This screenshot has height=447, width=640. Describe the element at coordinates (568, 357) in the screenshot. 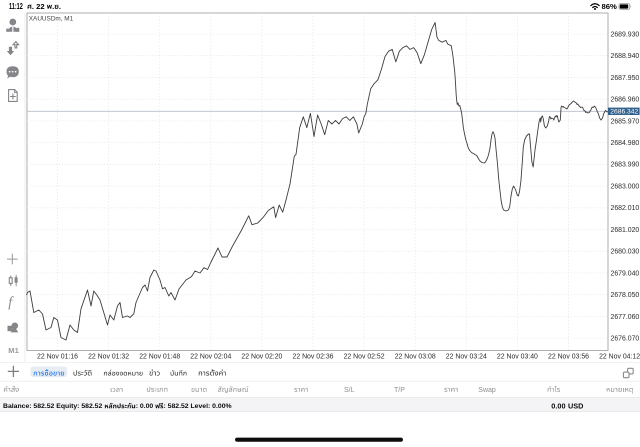

I see `svg-text: 22 Nov 03:56` at that location.